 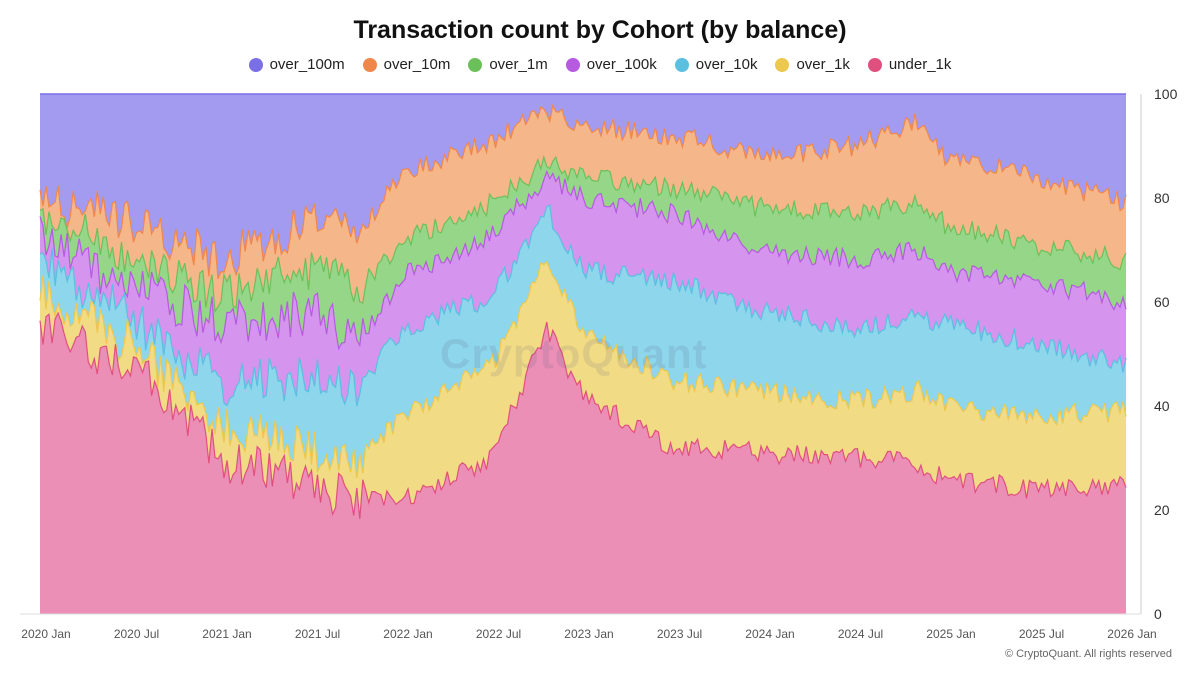 I want to click on y-tick-label: 20, so click(x=1162, y=510).